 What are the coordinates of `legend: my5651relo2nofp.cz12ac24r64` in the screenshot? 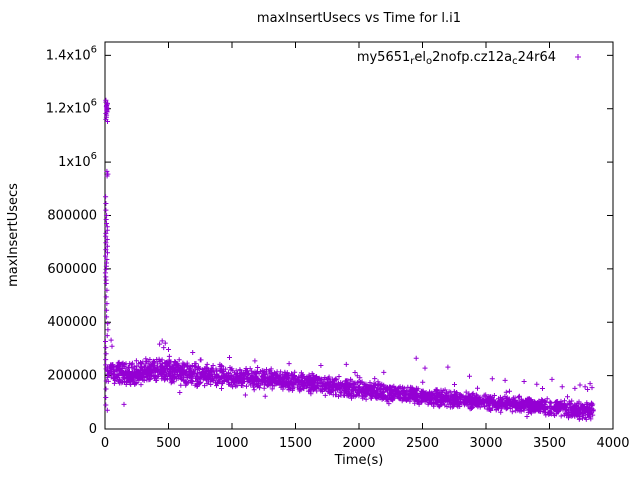 It's located at (469, 58).